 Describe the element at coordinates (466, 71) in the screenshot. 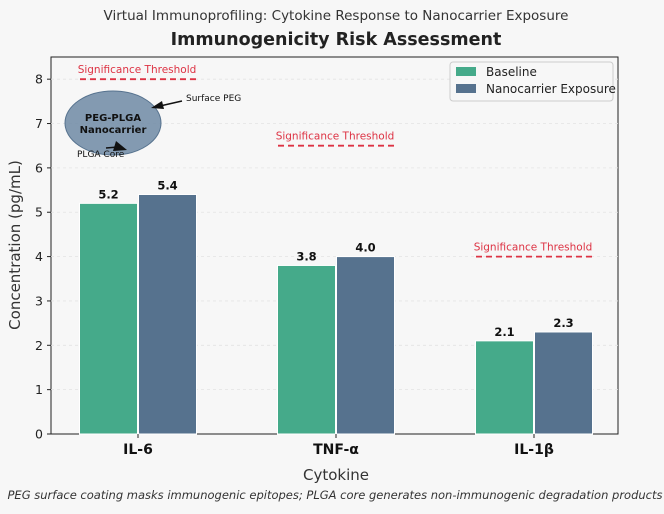

I see `legend-swatch-baseline` at that location.